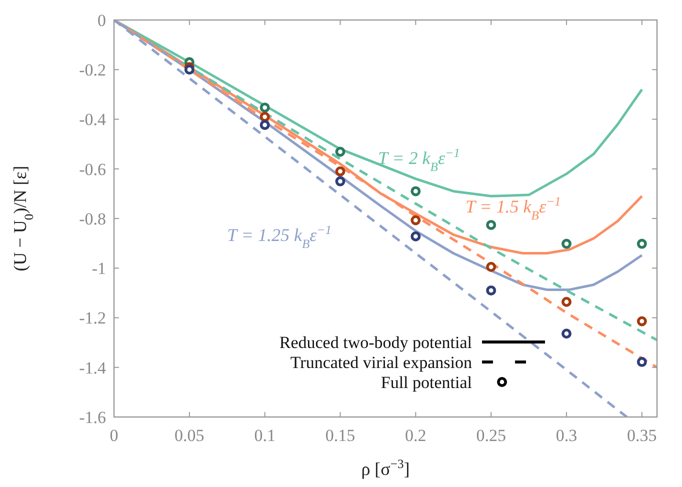  I want to click on text: T = 1.25 k$_{B}$ε$^{−1}$, so click(279, 236).